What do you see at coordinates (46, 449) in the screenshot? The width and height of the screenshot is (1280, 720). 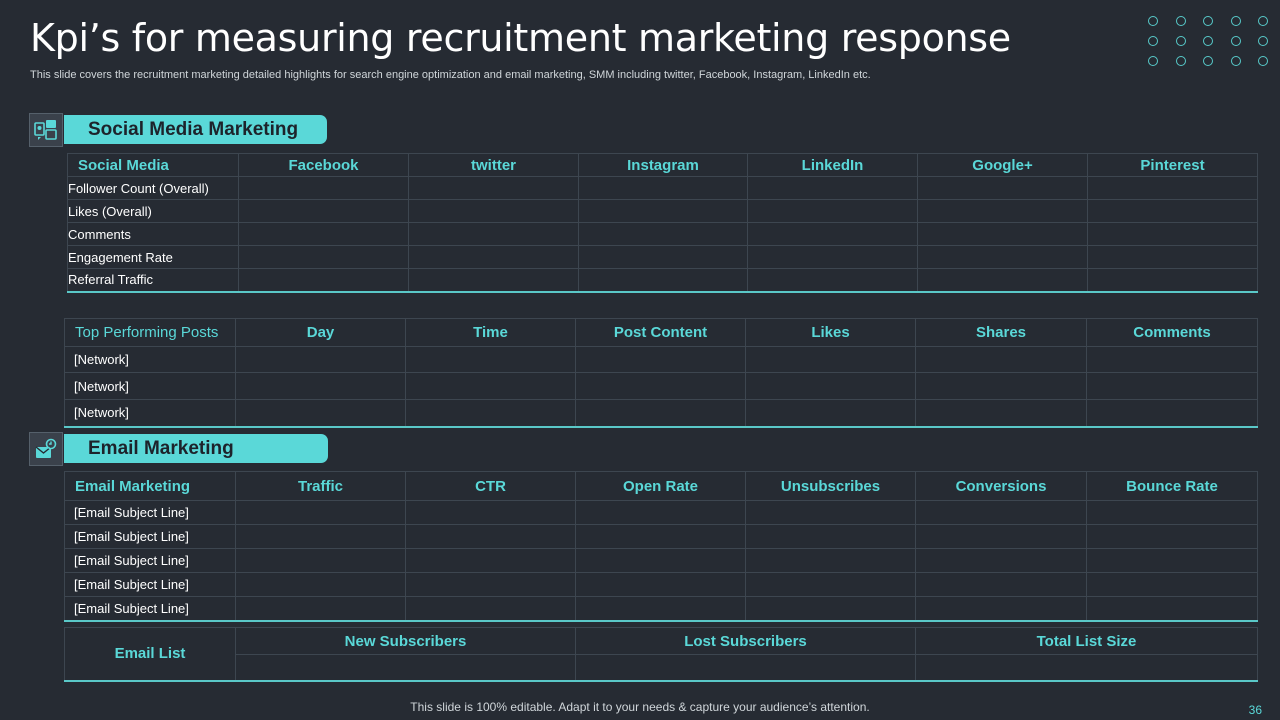 I see `email-icon` at bounding box center [46, 449].